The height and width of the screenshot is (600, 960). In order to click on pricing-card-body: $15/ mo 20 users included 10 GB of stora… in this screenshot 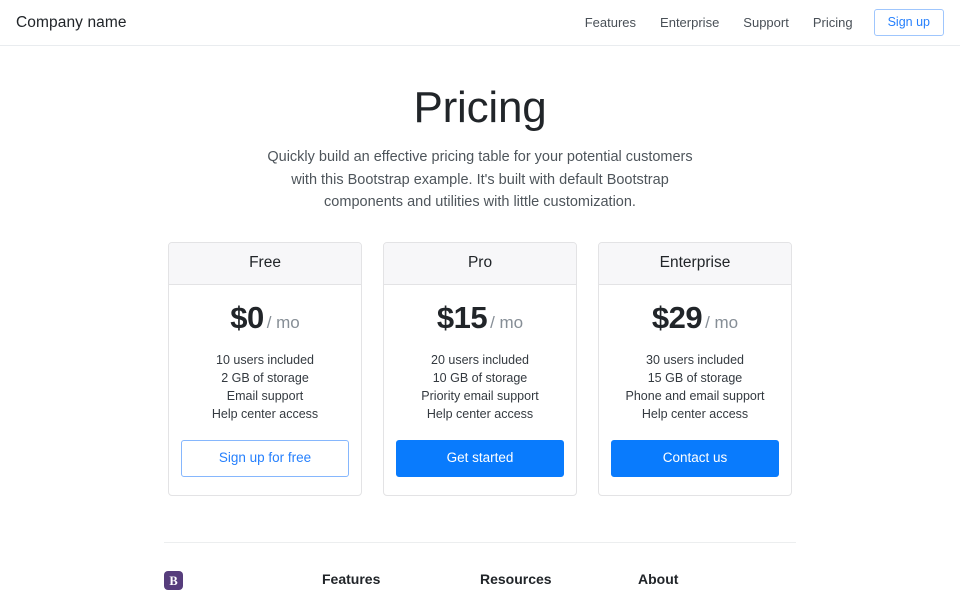, I will do `click(480, 390)`.